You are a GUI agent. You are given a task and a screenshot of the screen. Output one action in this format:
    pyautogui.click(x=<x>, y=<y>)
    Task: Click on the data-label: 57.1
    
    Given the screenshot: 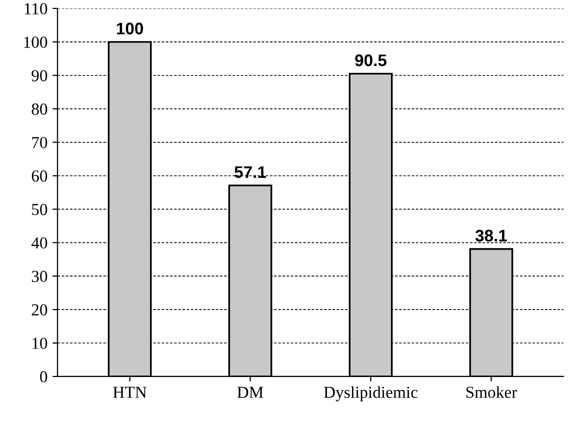 What is the action you would take?
    pyautogui.click(x=250, y=172)
    